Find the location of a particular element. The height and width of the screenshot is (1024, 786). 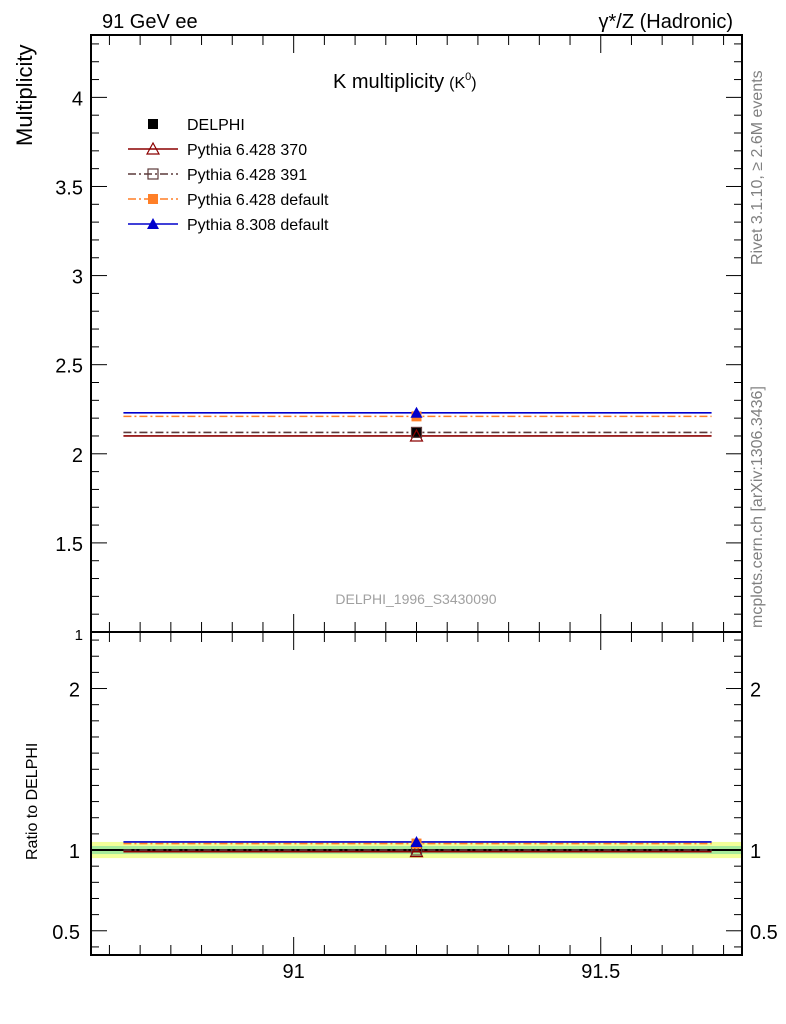

energy-label: 91 GeV ee is located at coordinates (150, 22).